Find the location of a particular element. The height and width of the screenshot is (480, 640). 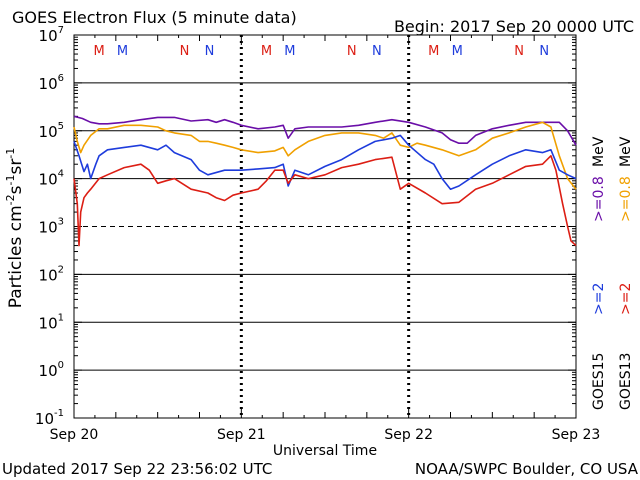

x-tick-label: Sep 23 is located at coordinates (576, 435).